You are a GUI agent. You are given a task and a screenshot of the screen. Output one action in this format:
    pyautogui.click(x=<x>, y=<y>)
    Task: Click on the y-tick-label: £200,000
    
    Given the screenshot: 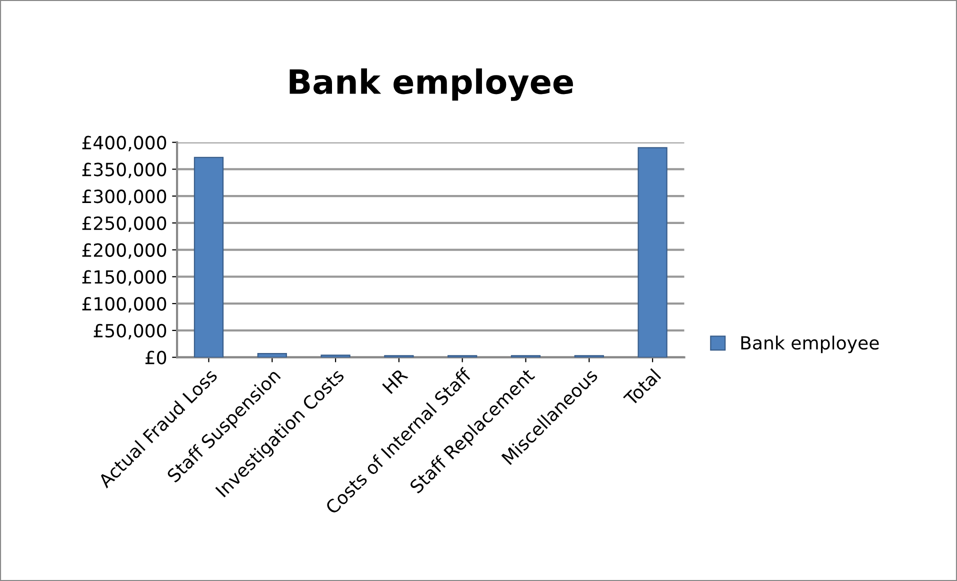 What is the action you would take?
    pyautogui.click(x=124, y=251)
    